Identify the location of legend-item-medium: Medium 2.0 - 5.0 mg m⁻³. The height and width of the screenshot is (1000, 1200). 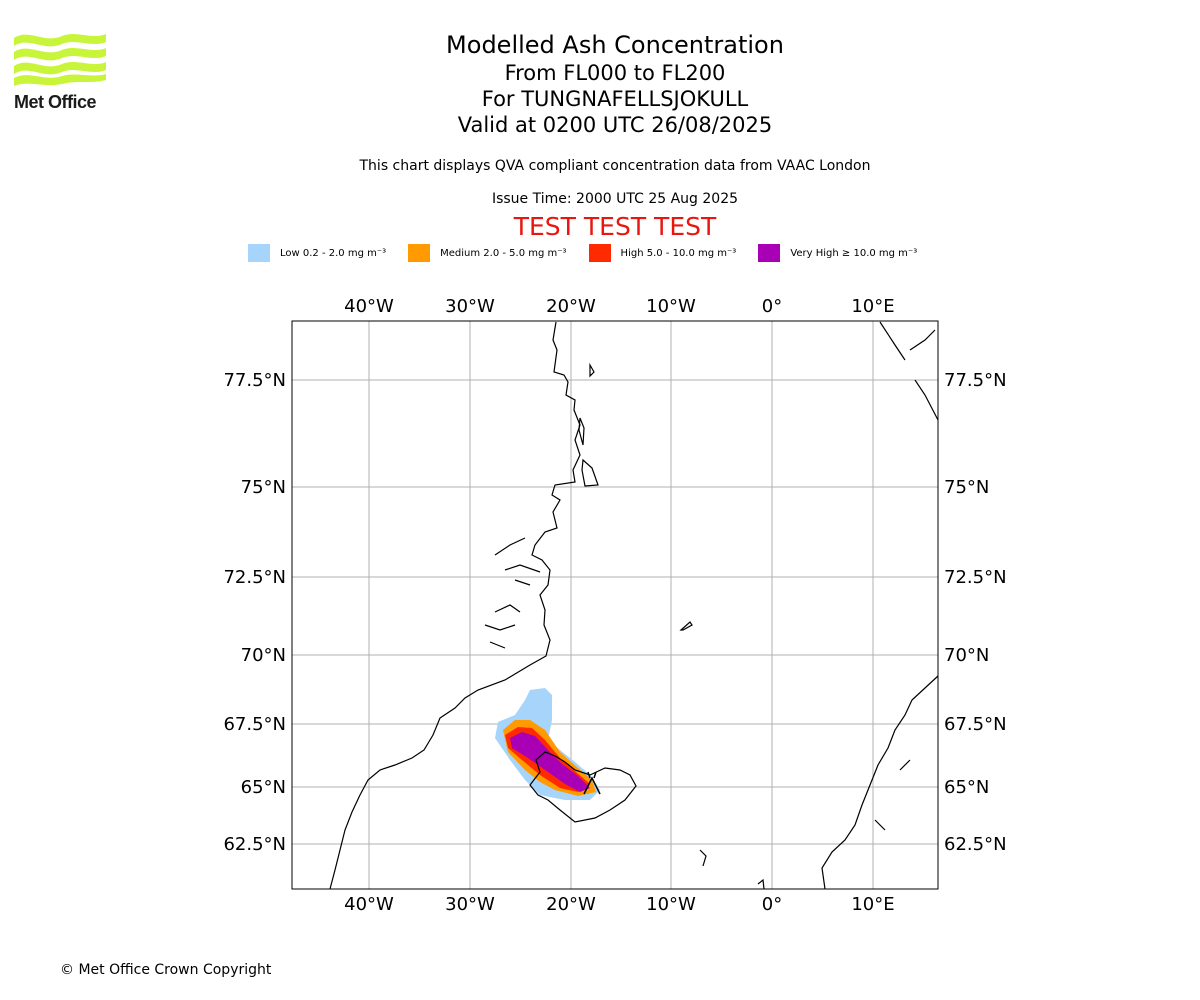
(487, 253).